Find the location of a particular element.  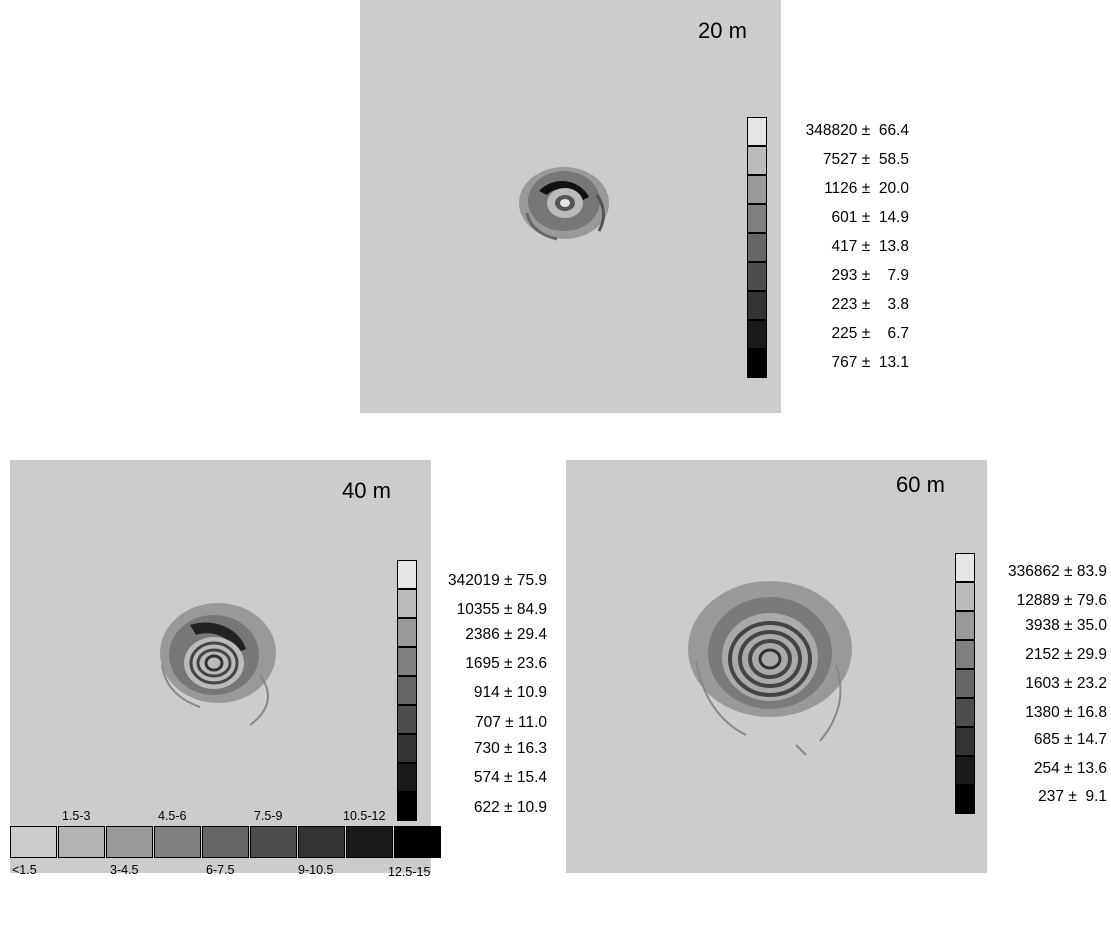

legend-label: 914 ± 10.9 is located at coordinates (510, 692).